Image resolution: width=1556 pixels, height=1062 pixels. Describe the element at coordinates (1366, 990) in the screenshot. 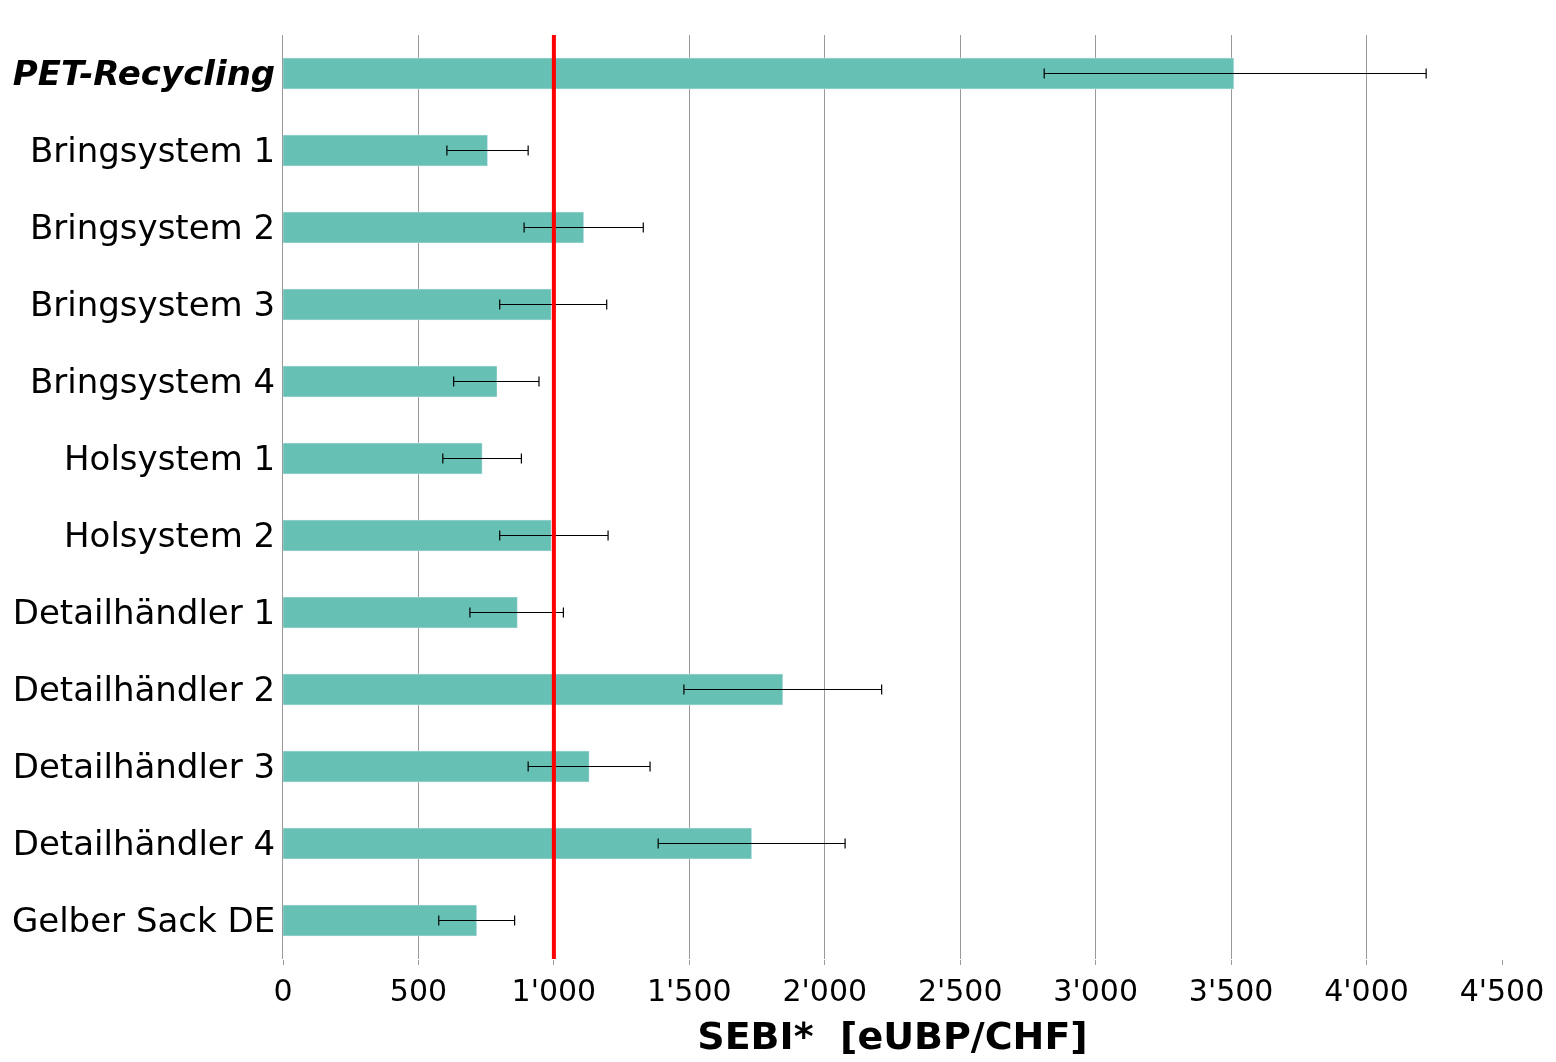

I see `x-tick-label: 4'000` at that location.